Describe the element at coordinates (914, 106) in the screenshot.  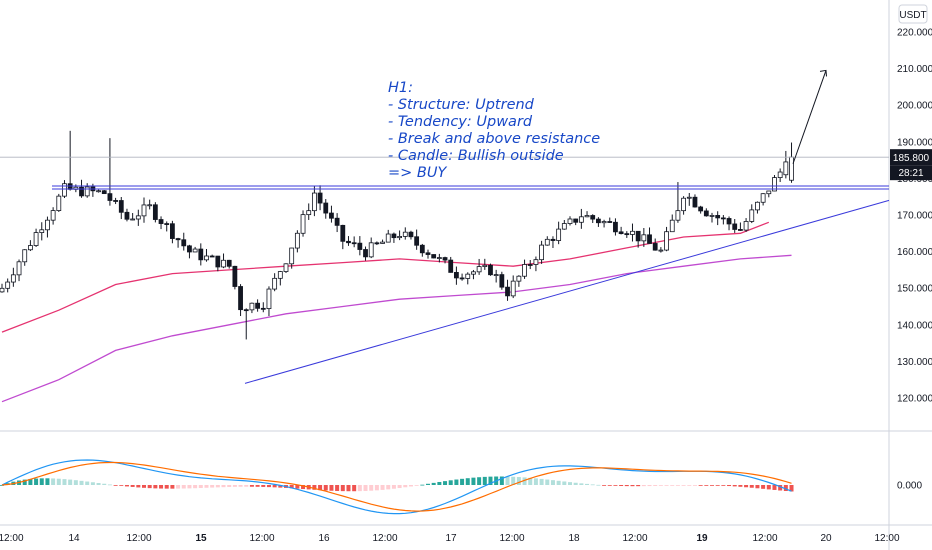
I see `price-tick-label: 200.000` at that location.